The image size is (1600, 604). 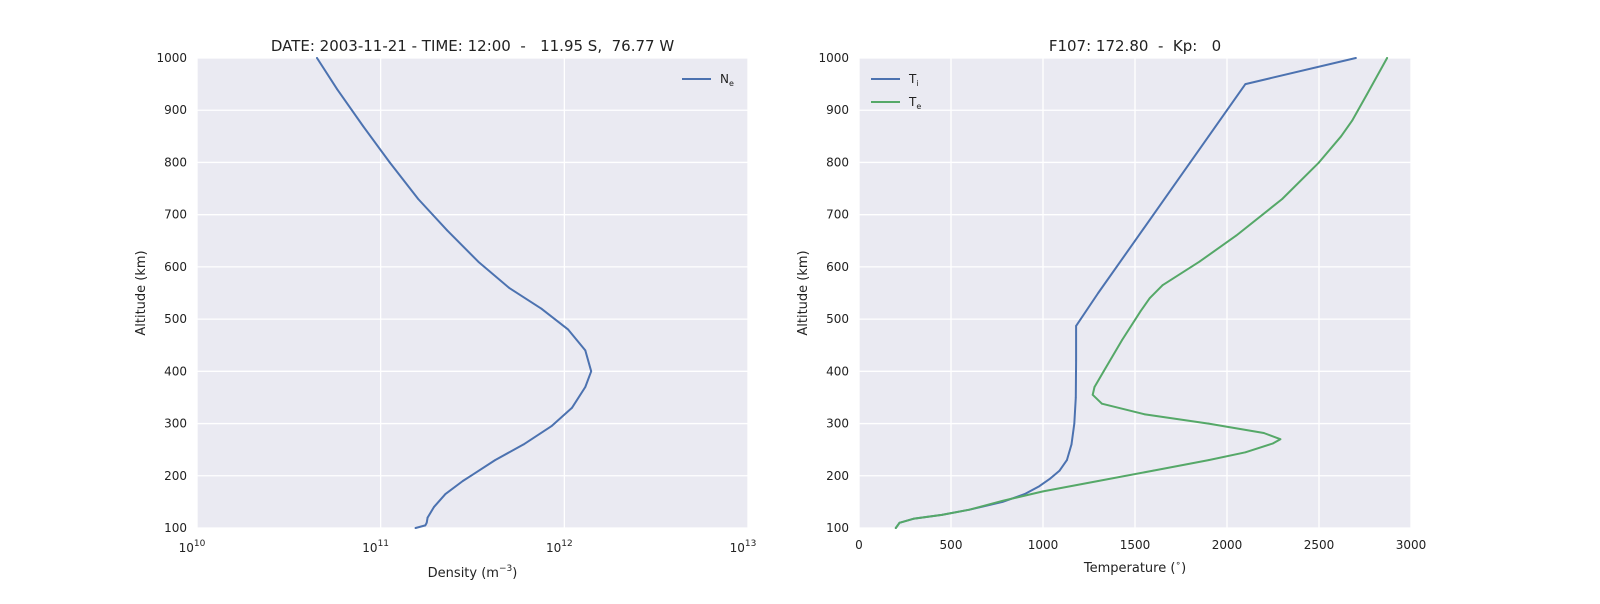 What do you see at coordinates (837, 215) in the screenshot?
I see `y-tick-label: 700` at bounding box center [837, 215].